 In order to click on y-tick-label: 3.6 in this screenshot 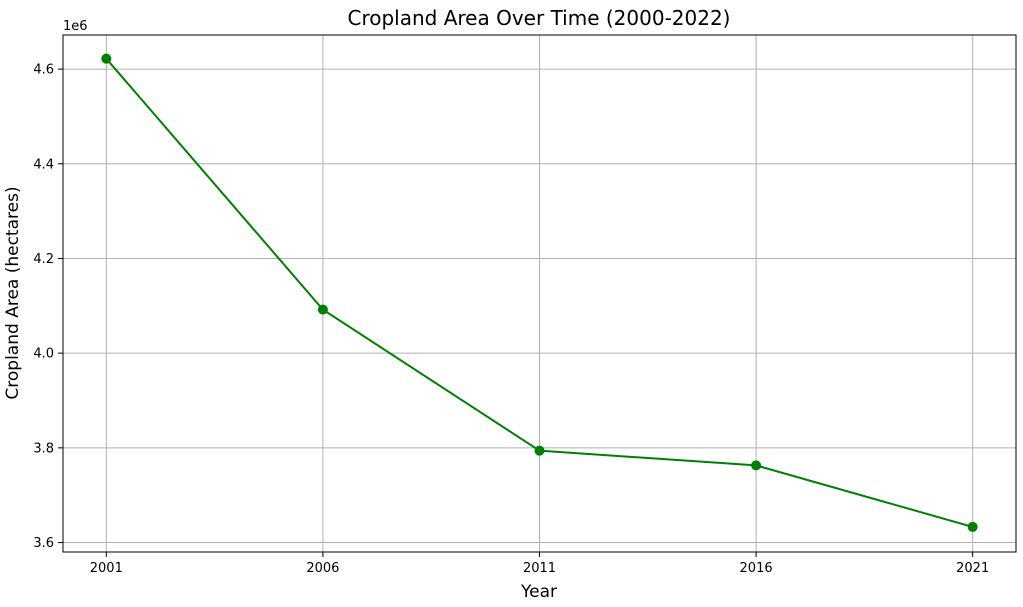, I will do `click(43, 543)`.